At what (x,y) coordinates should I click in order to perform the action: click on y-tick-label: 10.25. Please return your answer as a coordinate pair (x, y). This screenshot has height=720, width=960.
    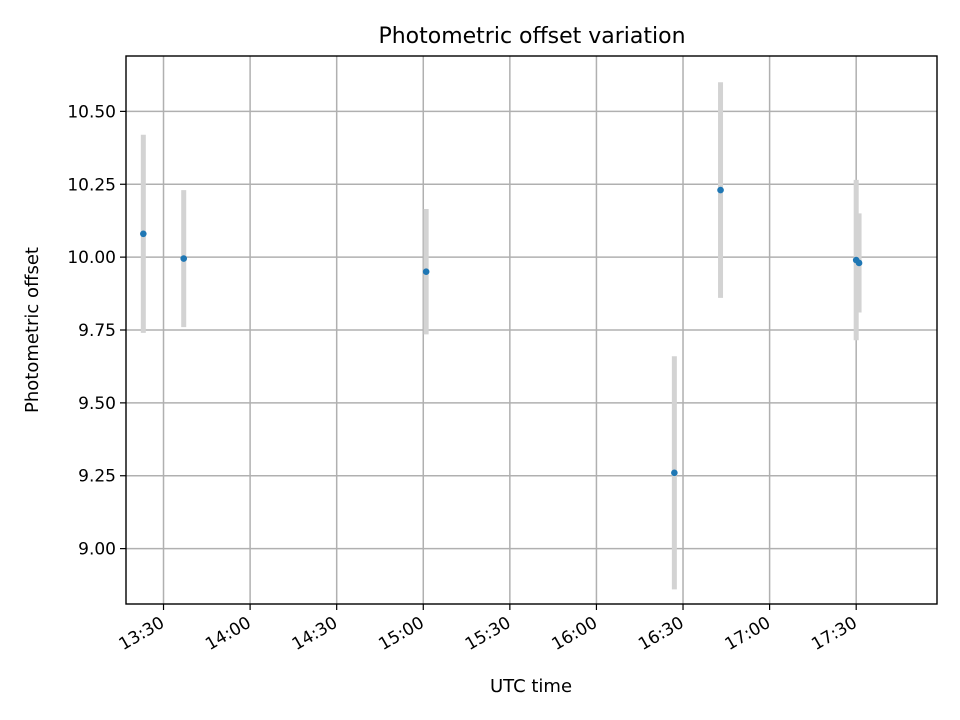
    Looking at the image, I should click on (91, 185).